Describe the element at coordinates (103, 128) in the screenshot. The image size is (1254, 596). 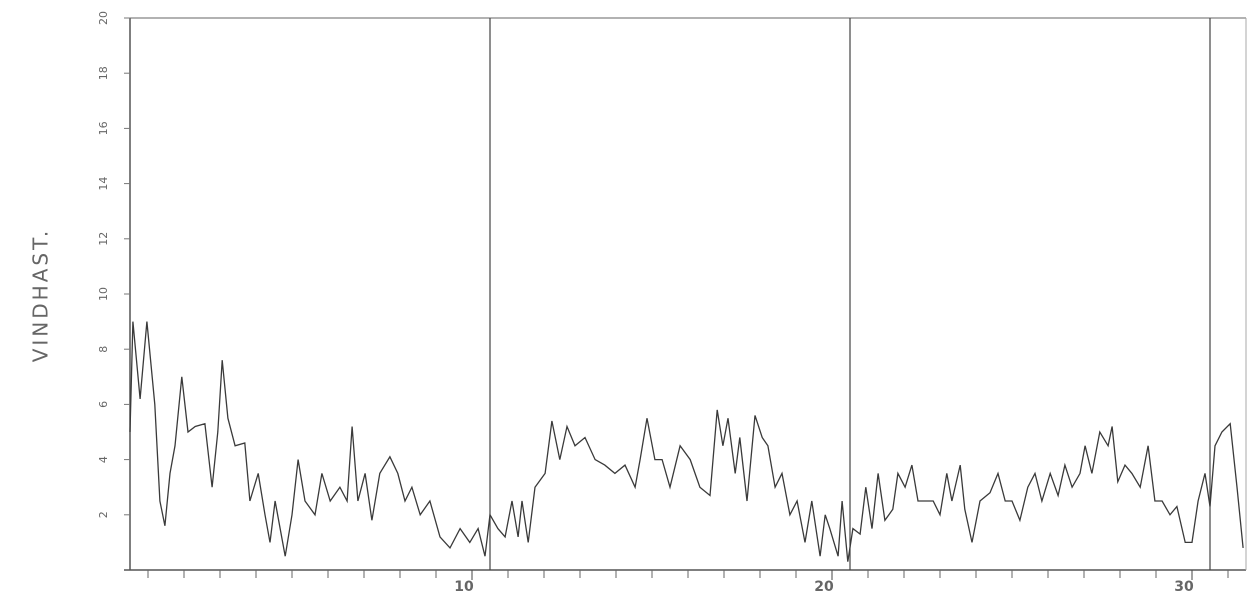
I see `y-tick-label: 16` at that location.